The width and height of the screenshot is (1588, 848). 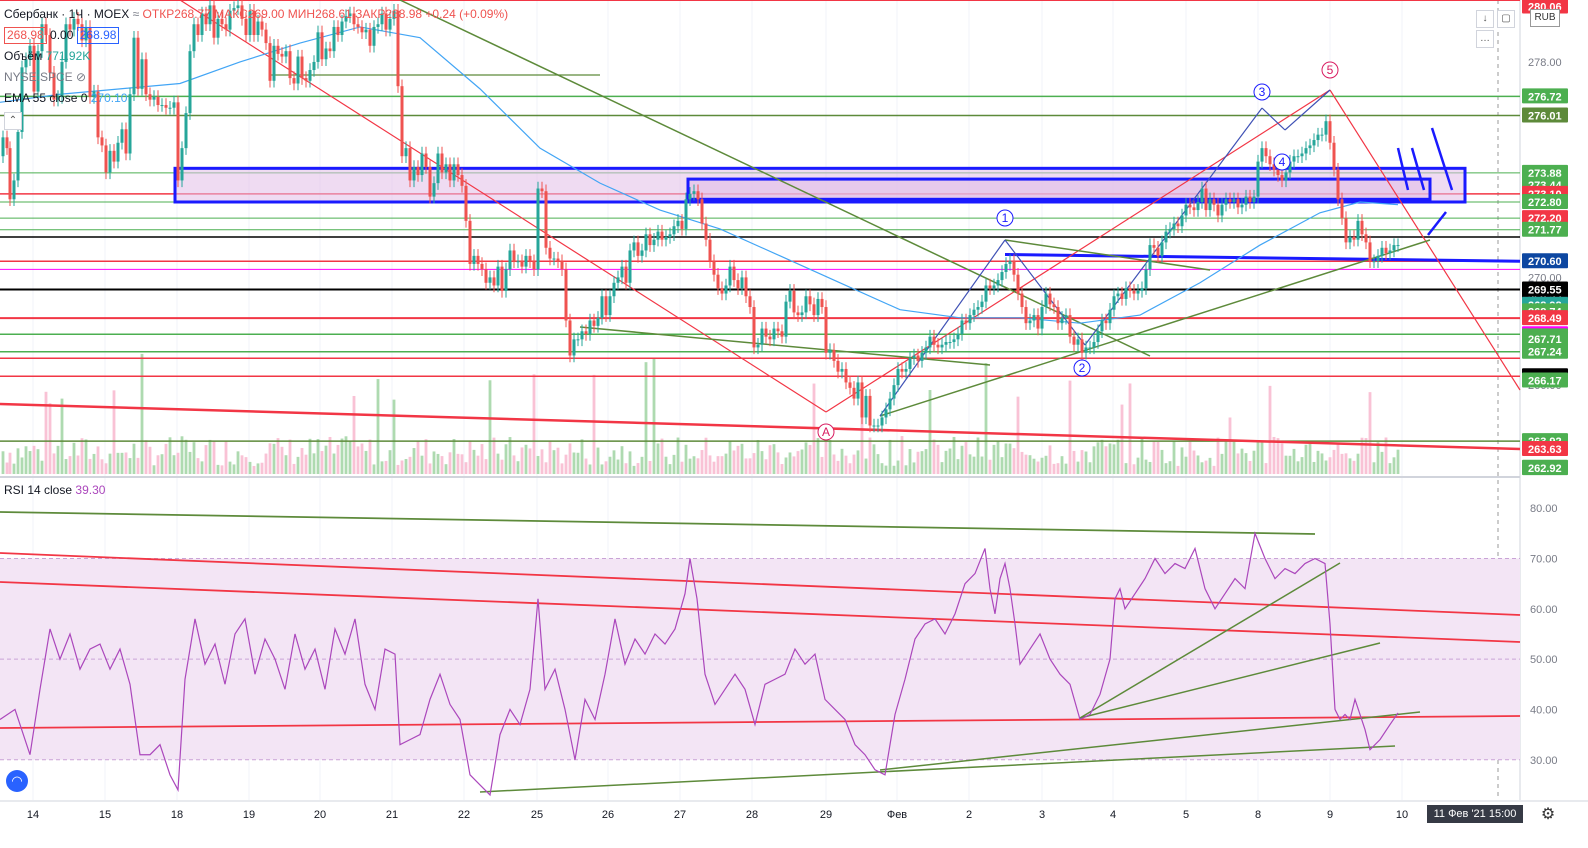 I want to click on compare-symbol: NYSE:SPCE, so click(x=38, y=77).